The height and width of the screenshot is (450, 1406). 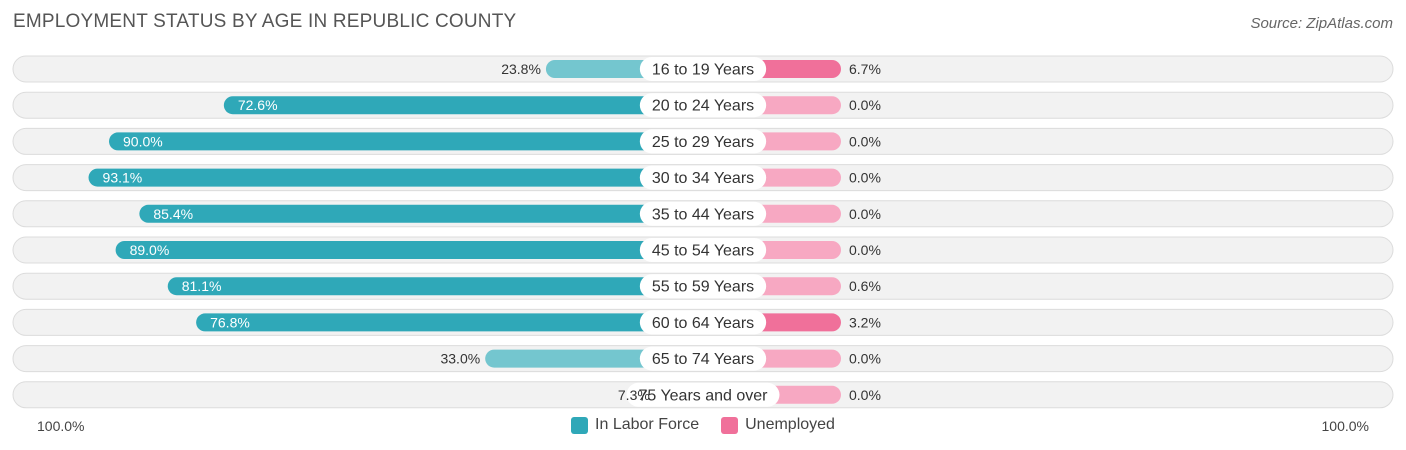 I want to click on legend-item-labor-force: In Labor Force, so click(x=635, y=425).